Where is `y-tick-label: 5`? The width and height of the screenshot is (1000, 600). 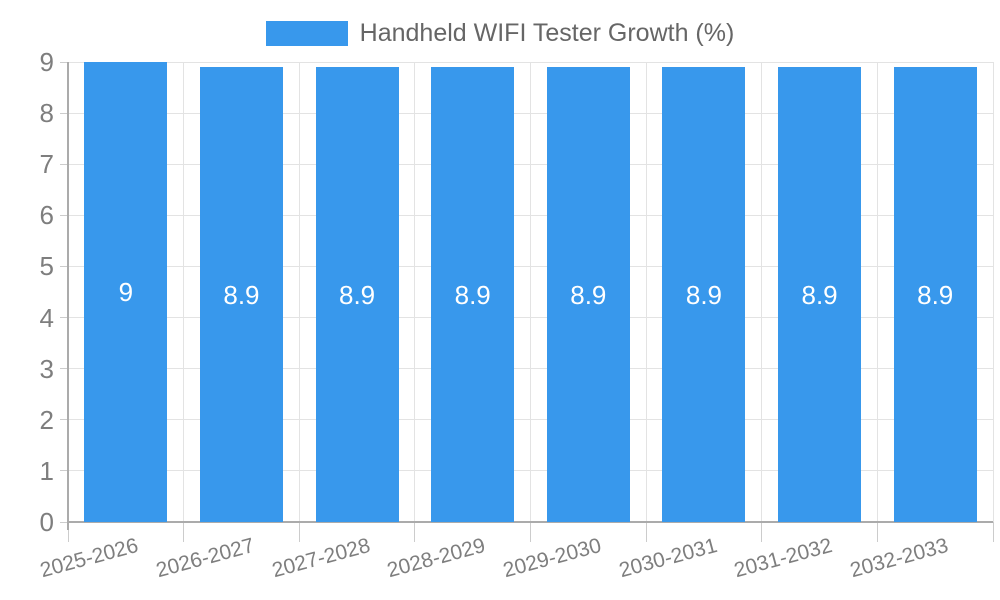
y-tick-label: 5 is located at coordinates (46, 266).